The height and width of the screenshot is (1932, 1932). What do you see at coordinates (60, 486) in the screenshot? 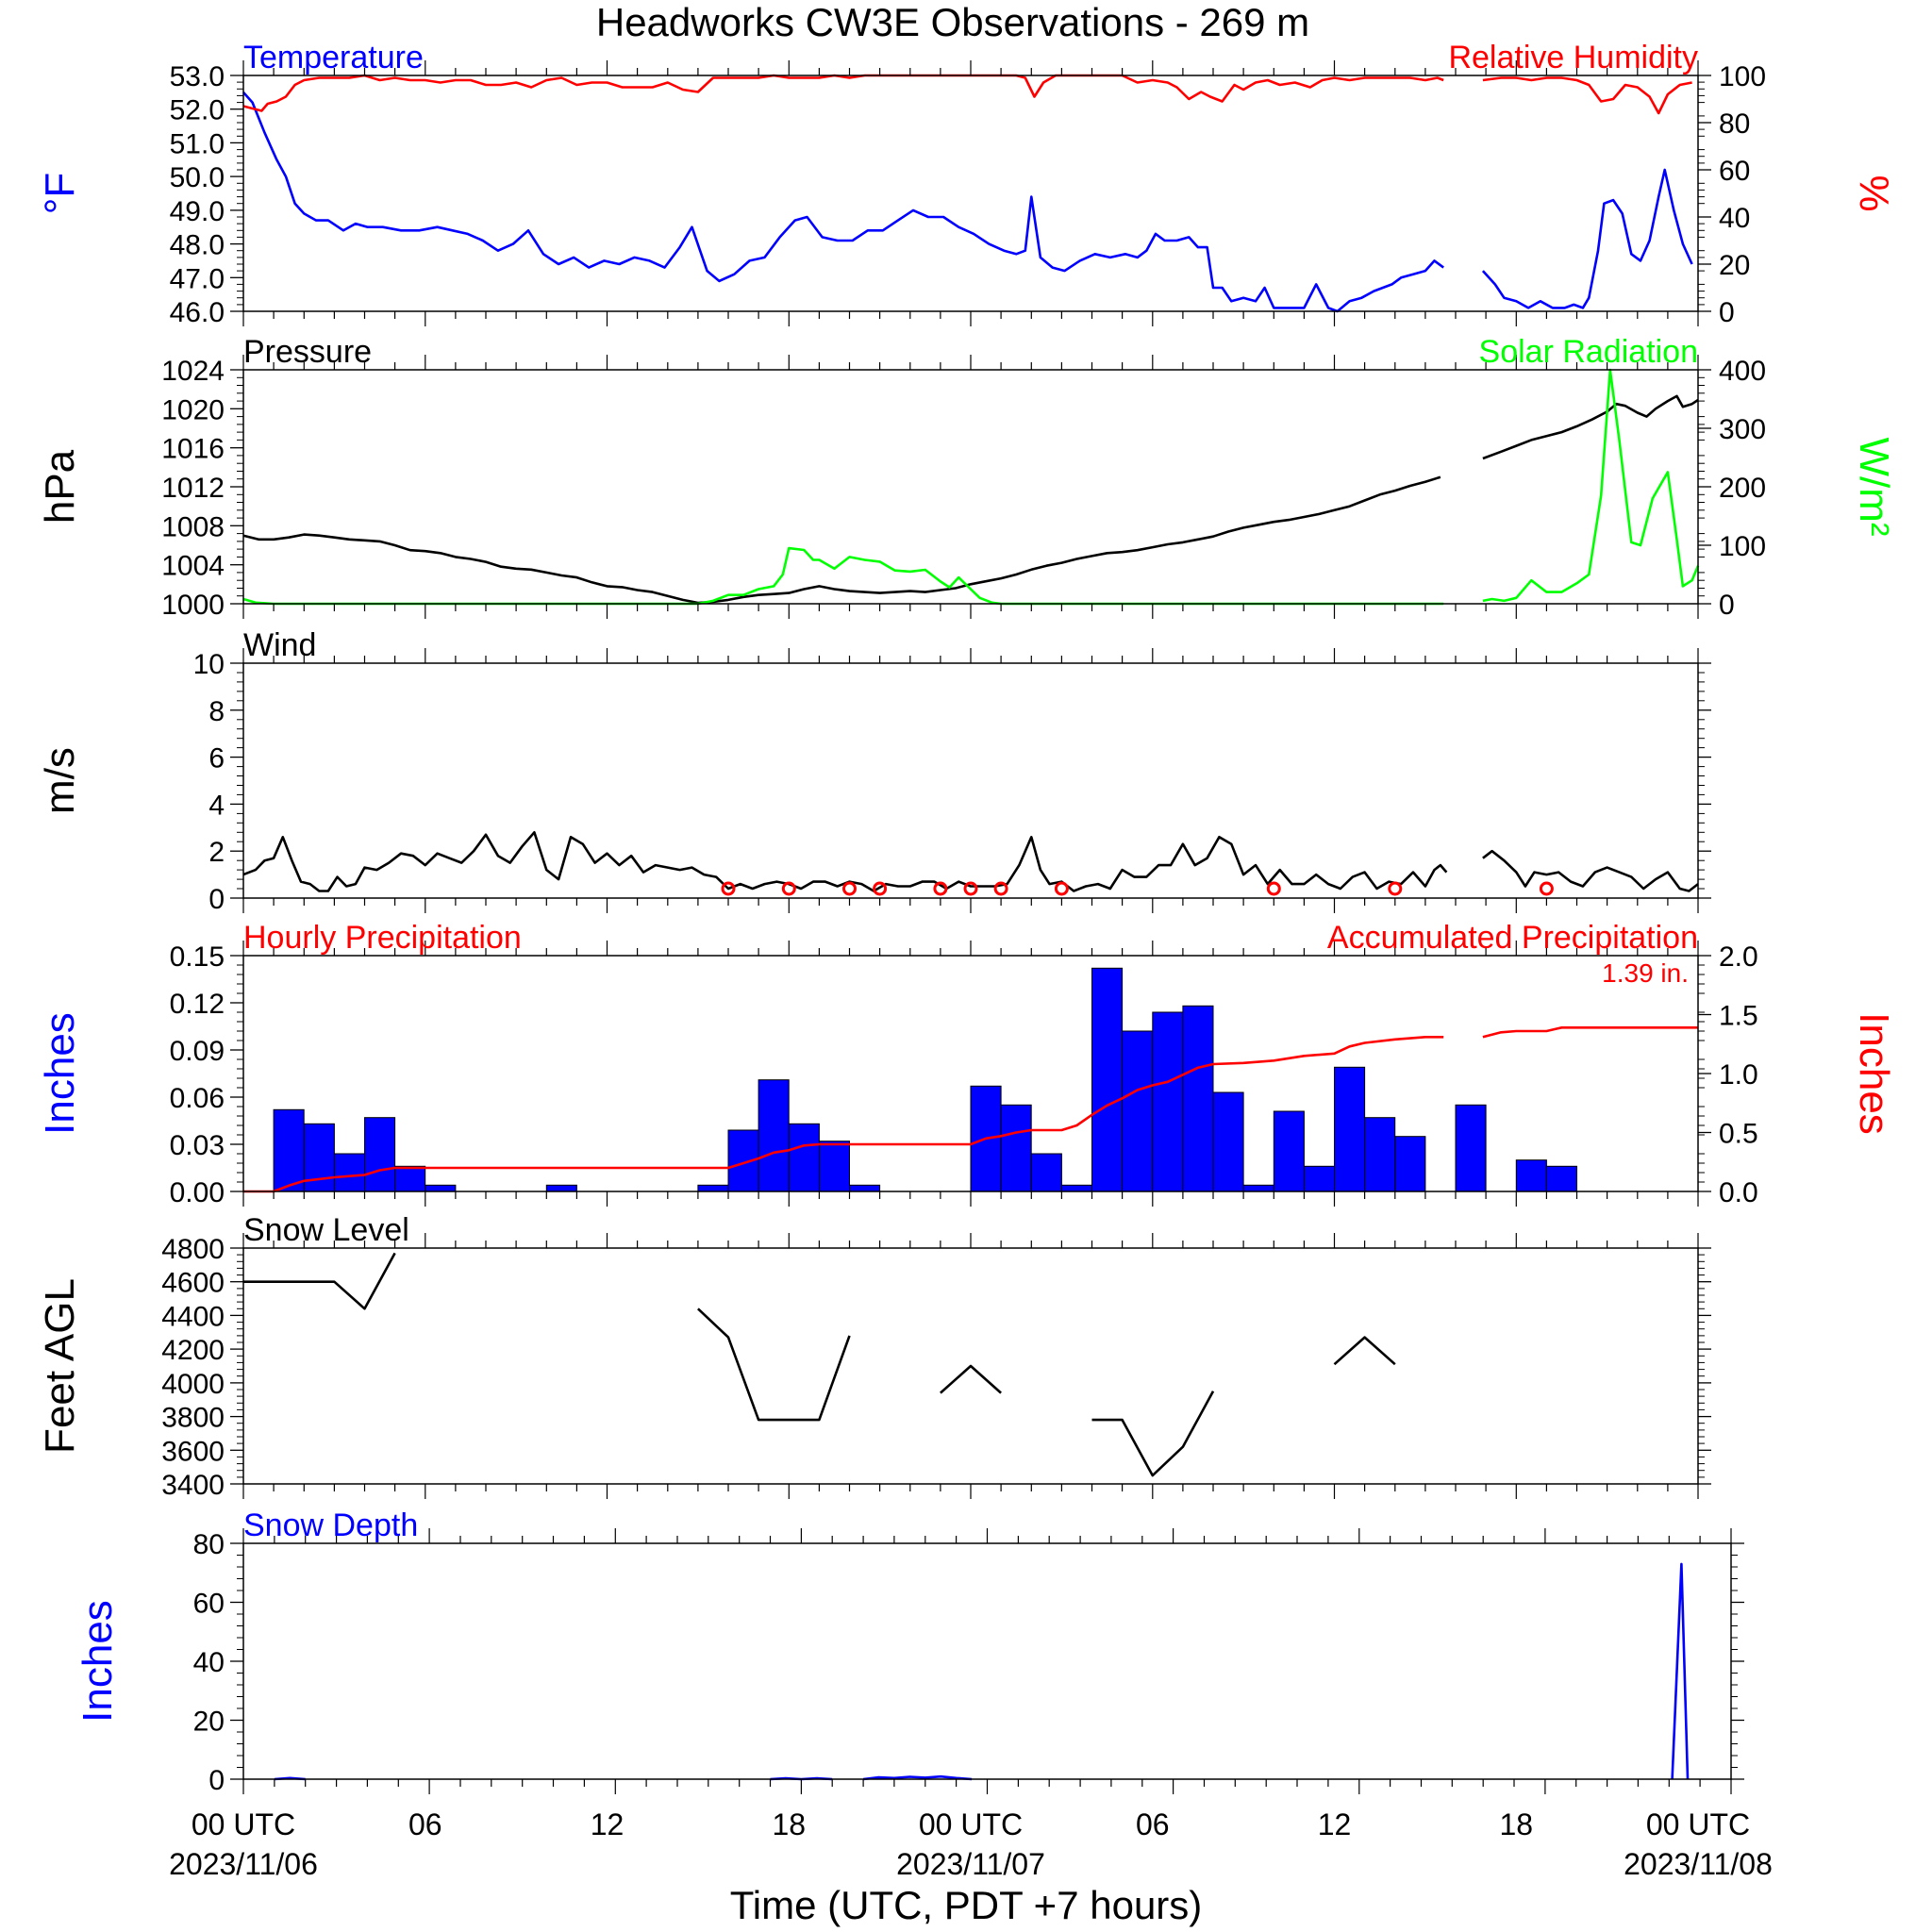
I see `left-axis-title: hPa` at bounding box center [60, 486].